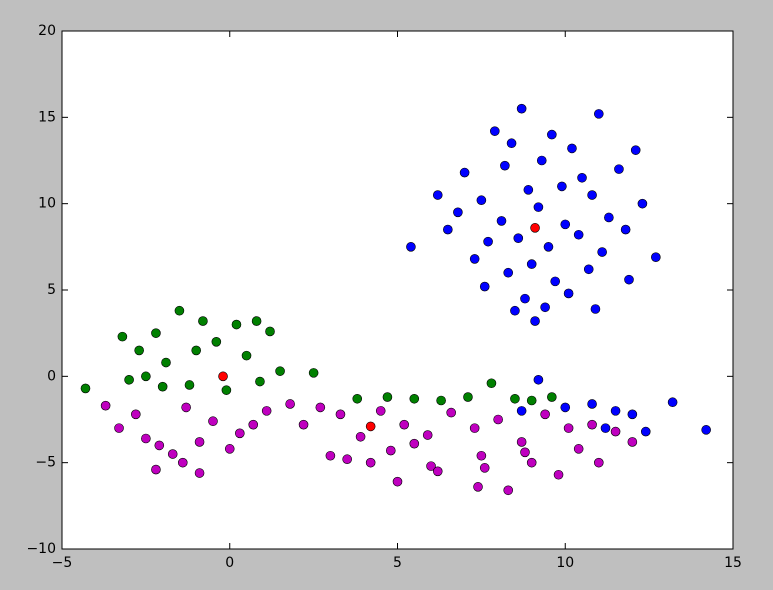  Describe the element at coordinates (565, 563) in the screenshot. I see `x-tick-label: 10` at that location.